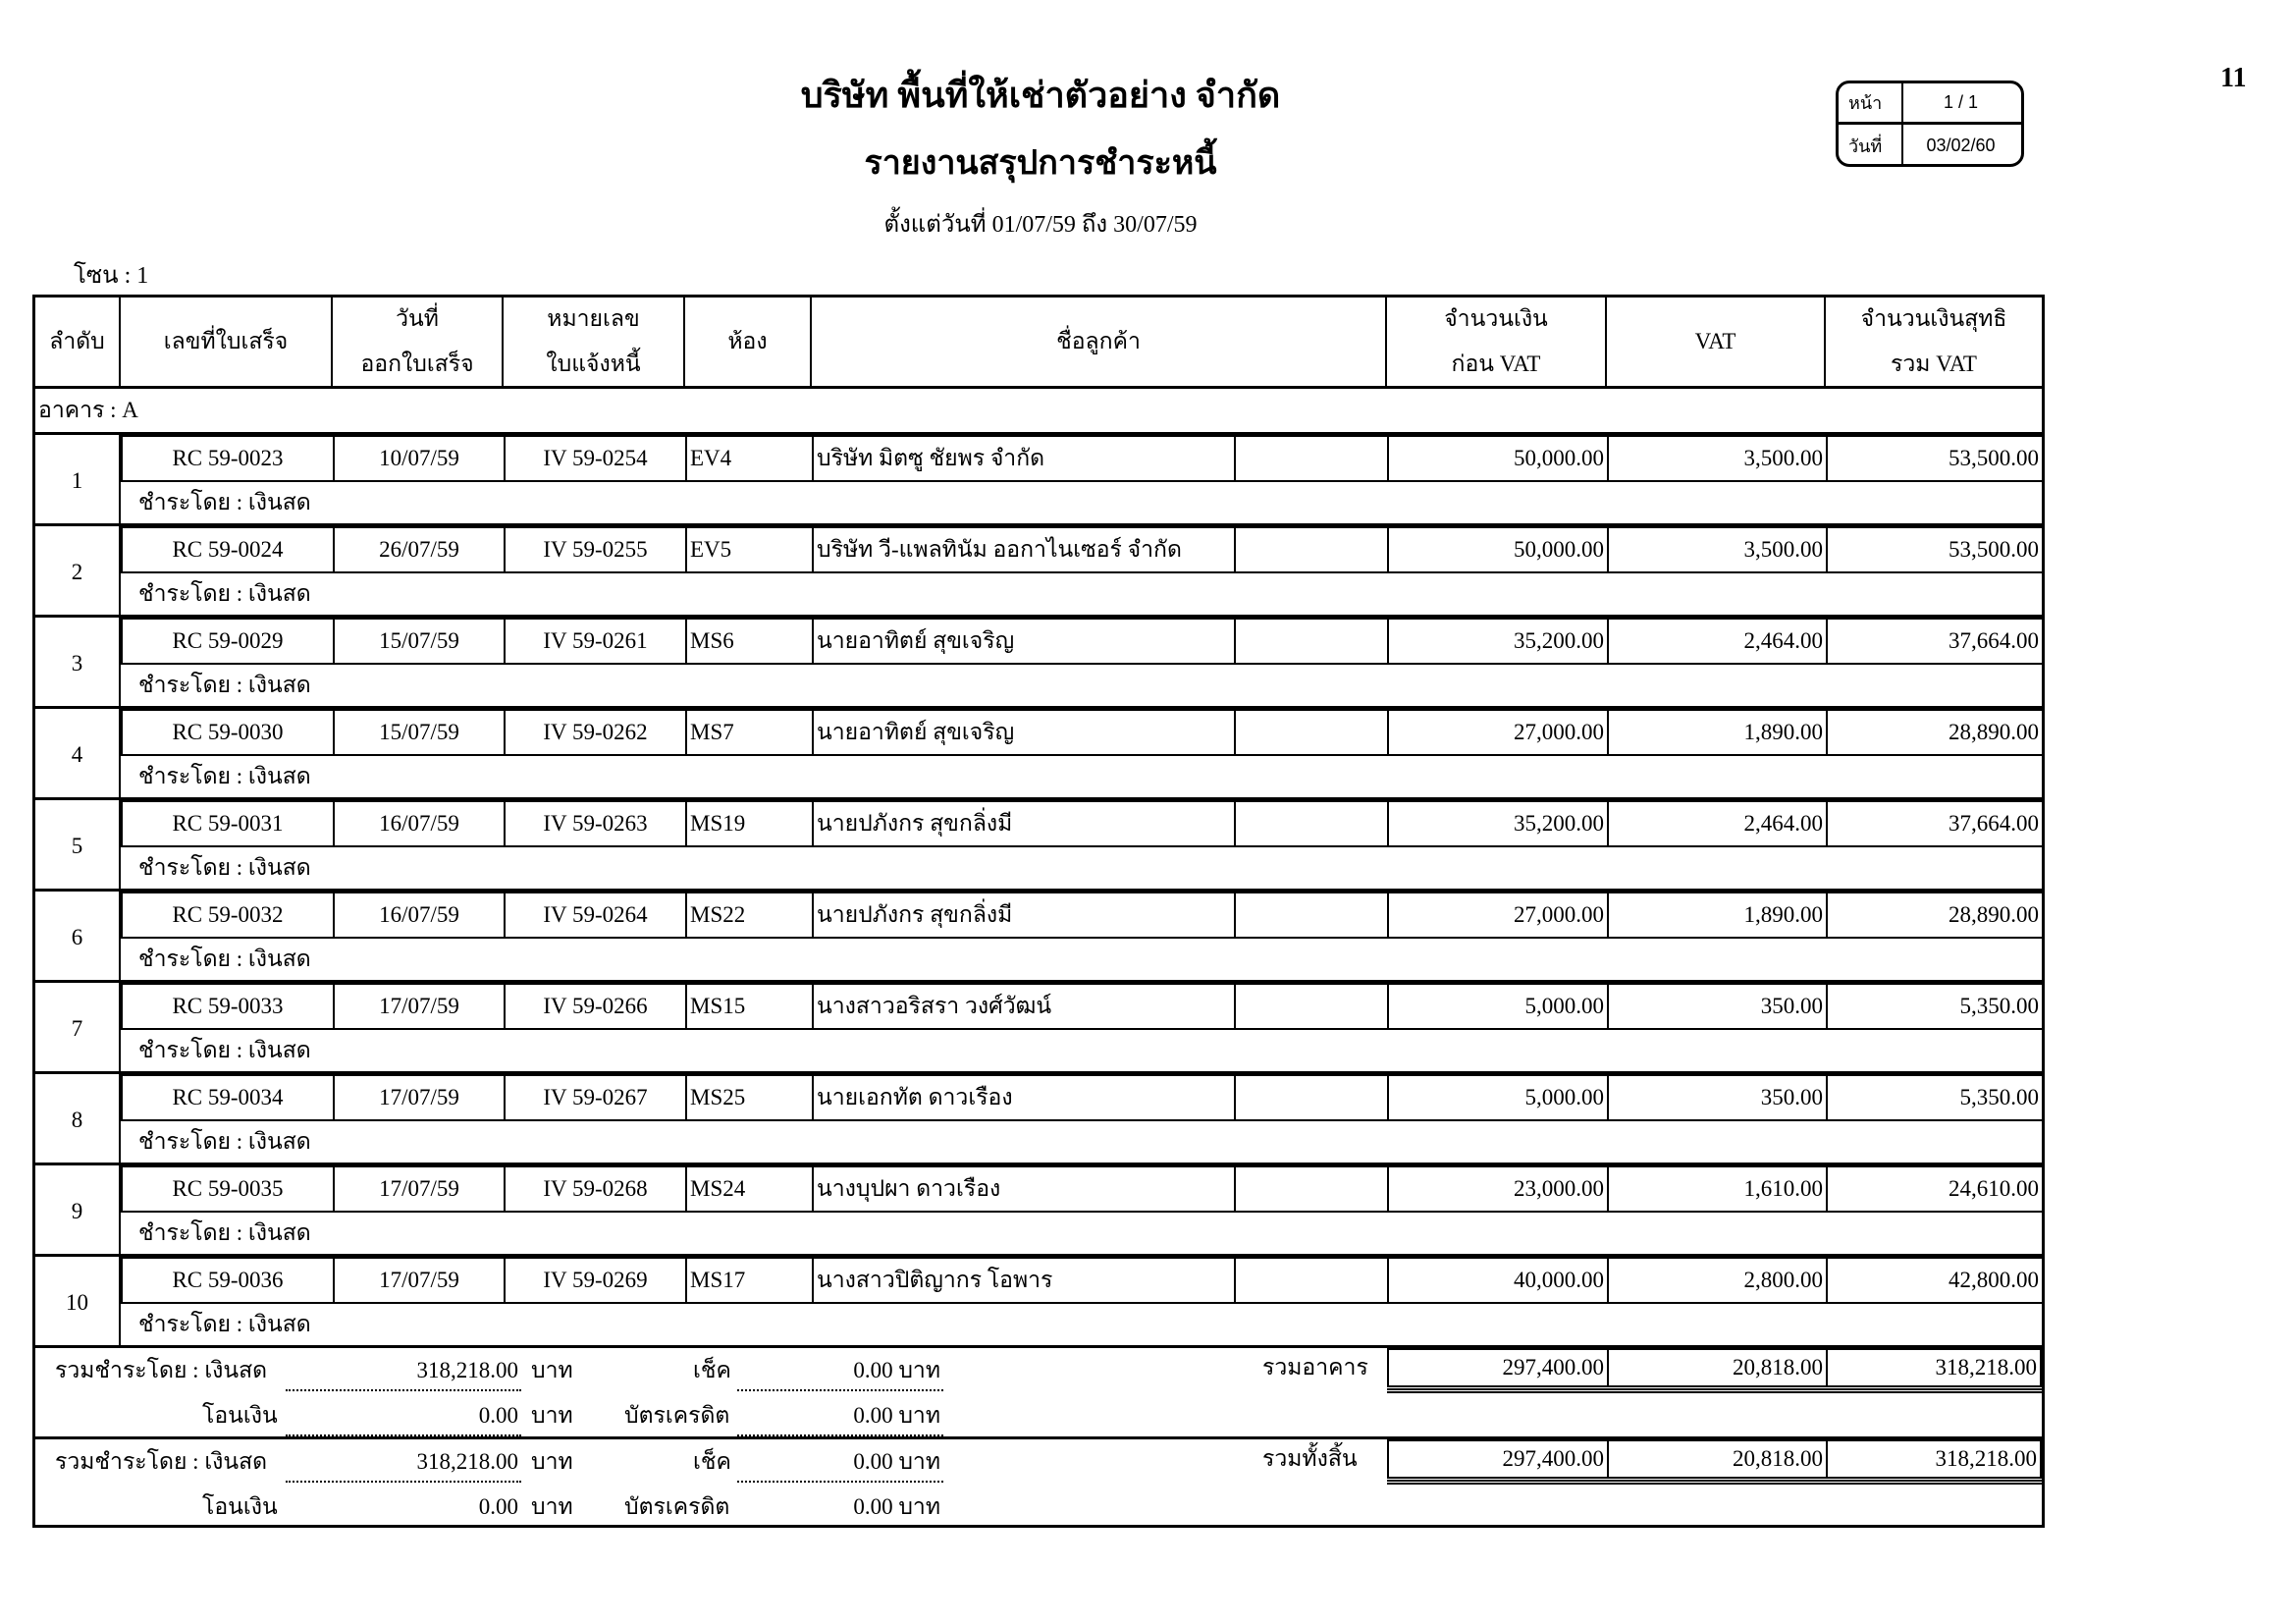  What do you see at coordinates (1716, 342) in the screenshot?
I see `col-vat: VAT` at bounding box center [1716, 342].